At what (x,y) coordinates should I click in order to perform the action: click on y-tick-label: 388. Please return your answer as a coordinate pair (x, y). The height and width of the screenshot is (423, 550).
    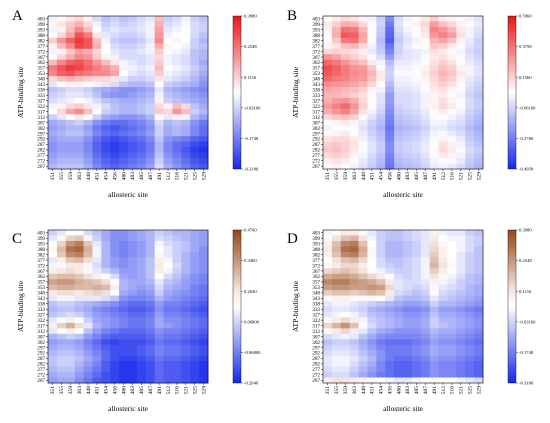
    Looking at the image, I should click on (316, 36).